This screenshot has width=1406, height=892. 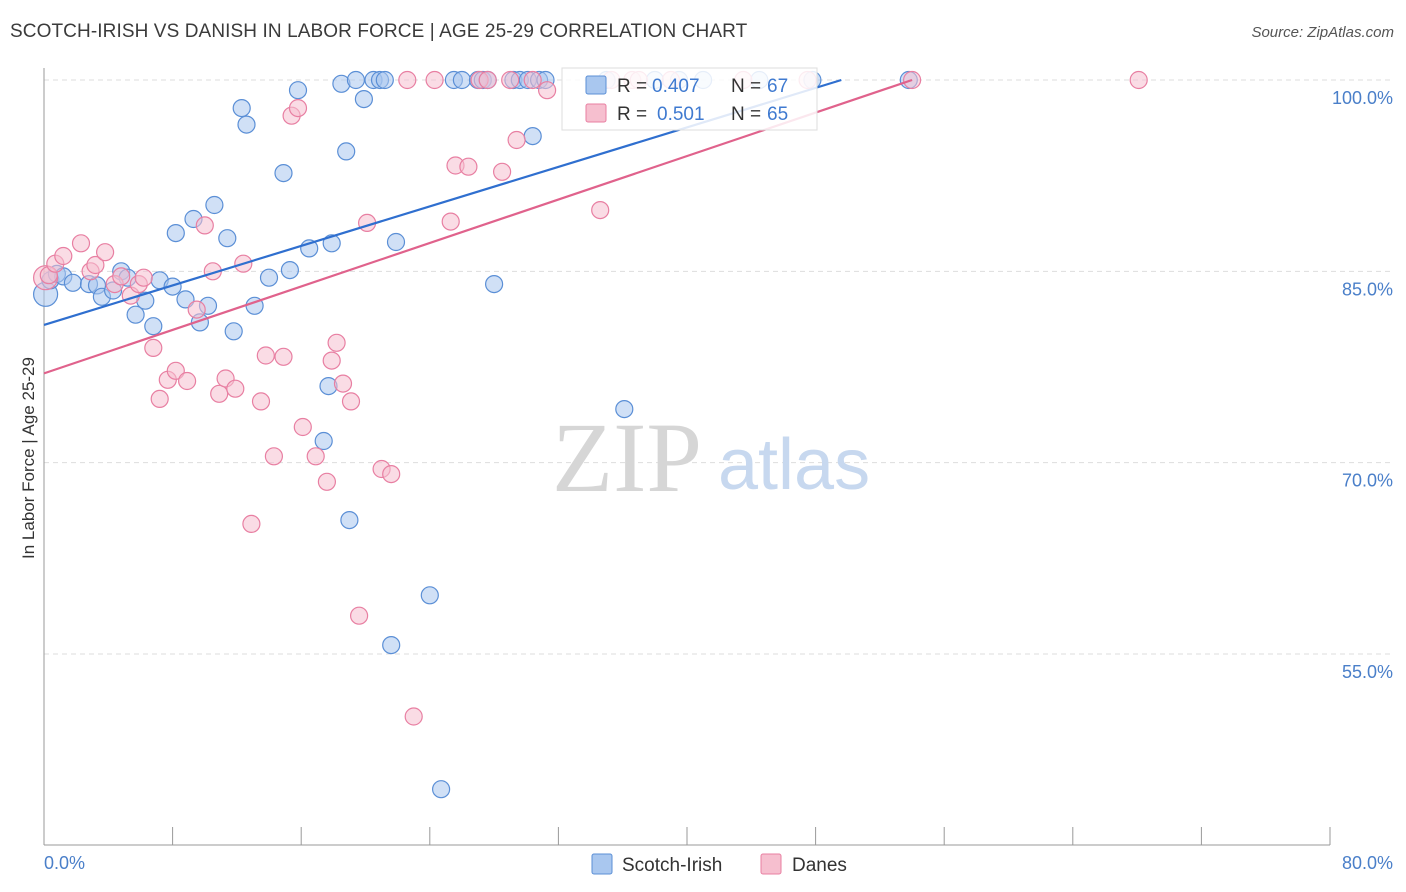 What do you see at coordinates (771, 864) in the screenshot?
I see `bottom-legend-swatch-danes` at bounding box center [771, 864].